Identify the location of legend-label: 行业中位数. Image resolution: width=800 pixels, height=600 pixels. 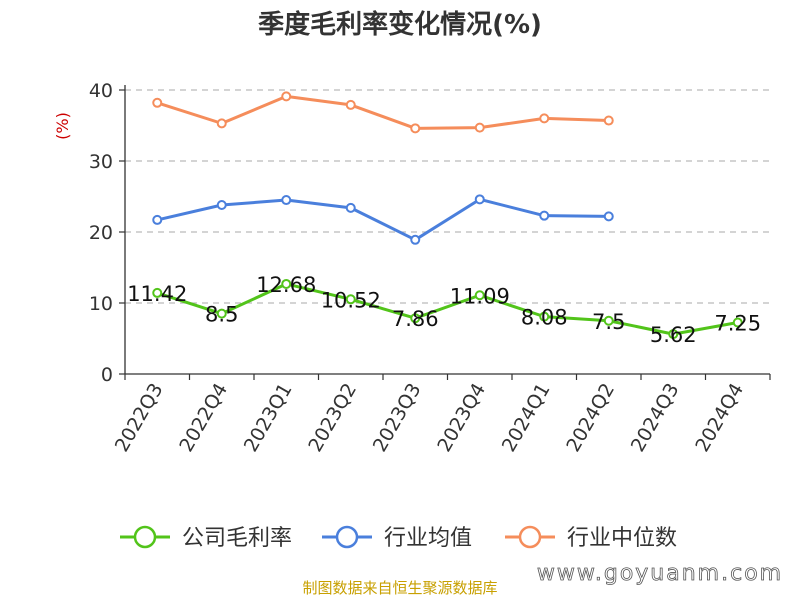
(622, 538).